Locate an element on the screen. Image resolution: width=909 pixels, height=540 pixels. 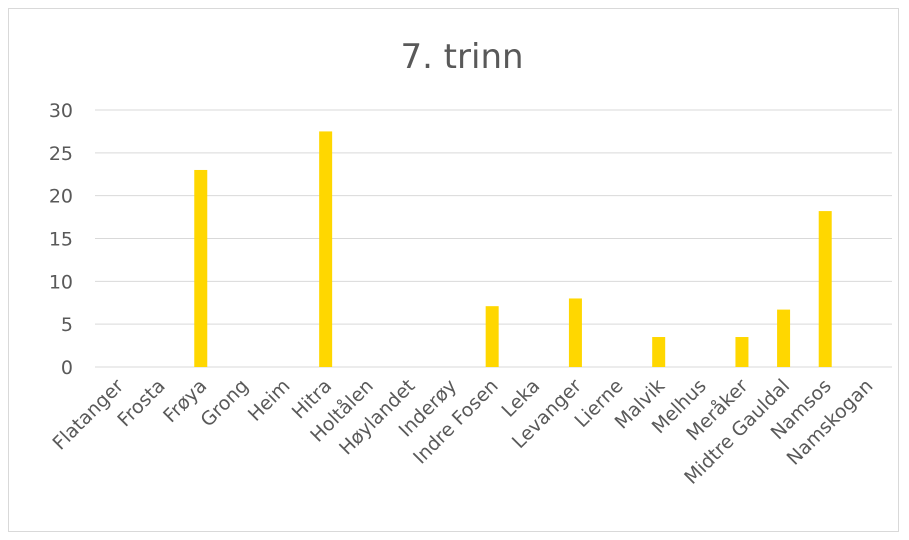
y-tick-label: 30 is located at coordinates (61, 111).